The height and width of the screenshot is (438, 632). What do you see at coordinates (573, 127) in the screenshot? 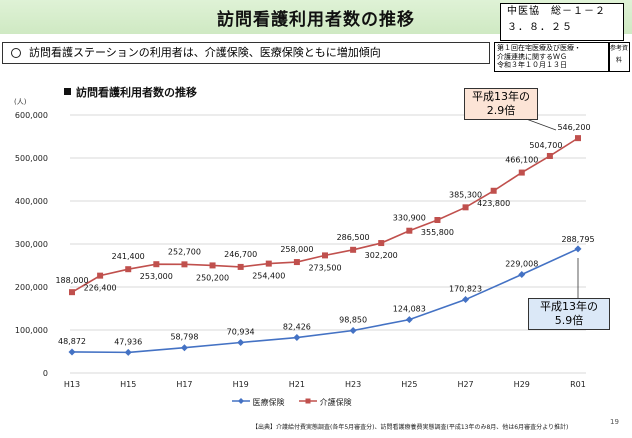
I see `data-label-kaigo: 546,200` at bounding box center [573, 127].